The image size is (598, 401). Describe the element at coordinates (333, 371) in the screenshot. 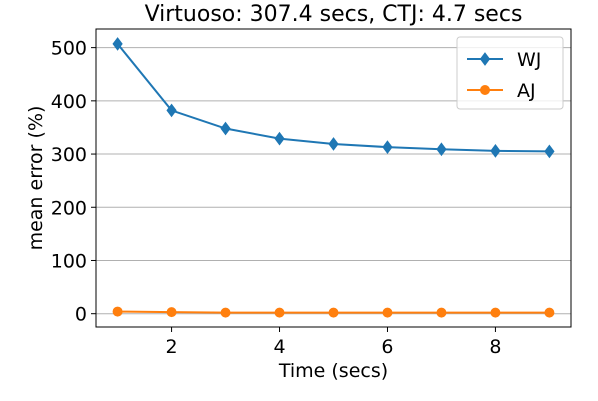

I see `x-axis-title: Time (secs)` at that location.